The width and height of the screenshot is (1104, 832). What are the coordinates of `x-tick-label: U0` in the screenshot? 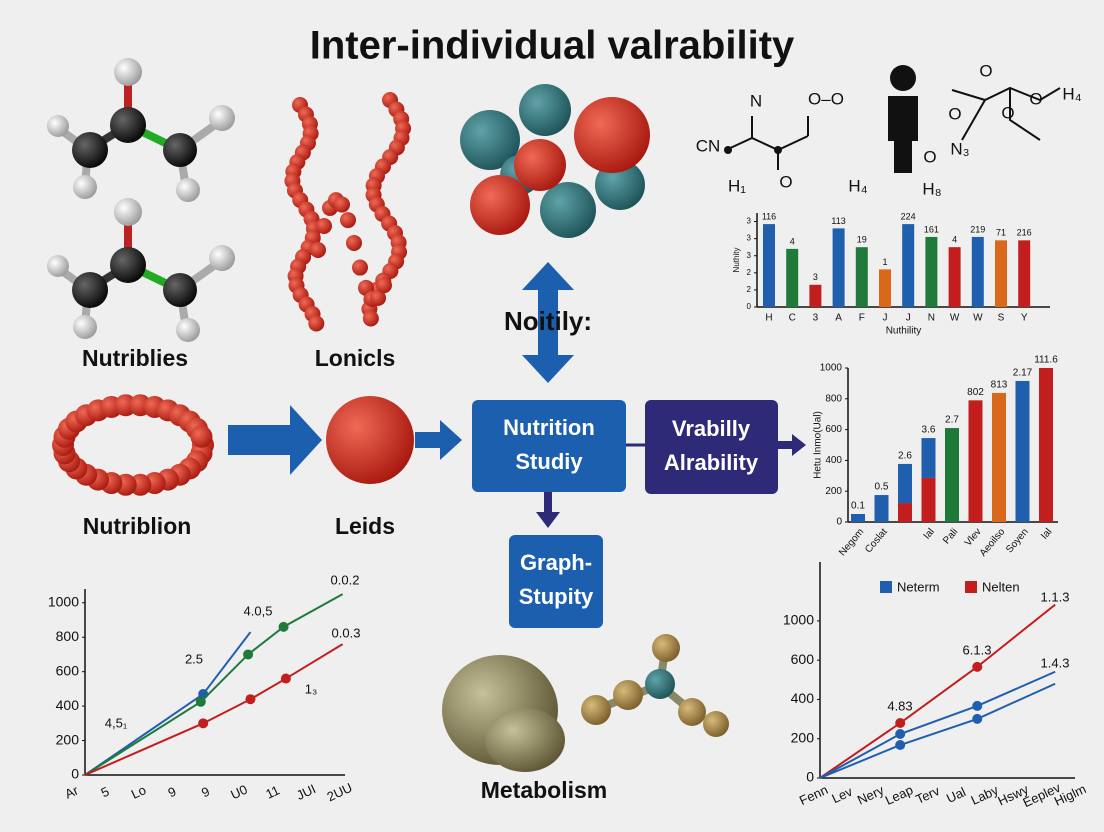 It's located at (238, 792).